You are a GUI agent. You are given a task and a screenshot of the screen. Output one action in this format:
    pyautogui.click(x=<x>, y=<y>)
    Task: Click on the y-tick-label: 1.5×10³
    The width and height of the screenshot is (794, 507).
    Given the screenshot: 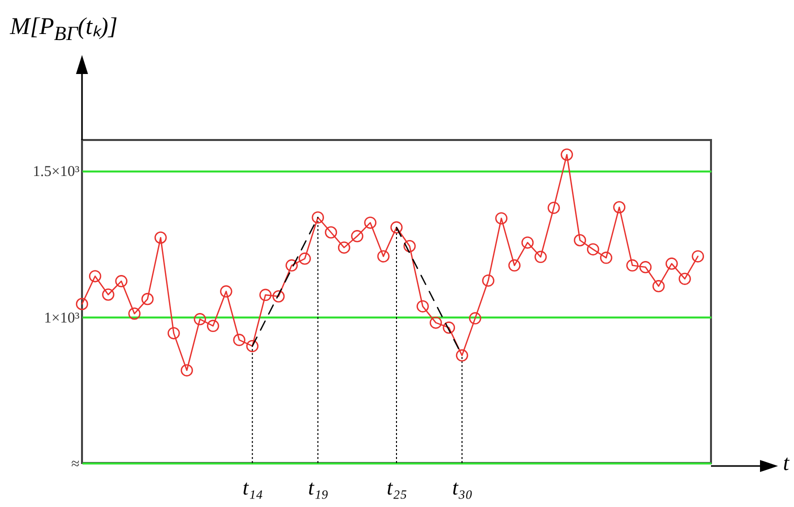 What is the action you would take?
    pyautogui.click(x=56, y=172)
    